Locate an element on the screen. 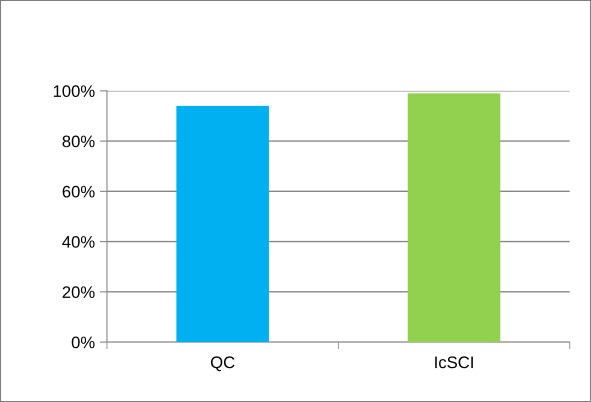  x-tick-label: QC is located at coordinates (222, 364).